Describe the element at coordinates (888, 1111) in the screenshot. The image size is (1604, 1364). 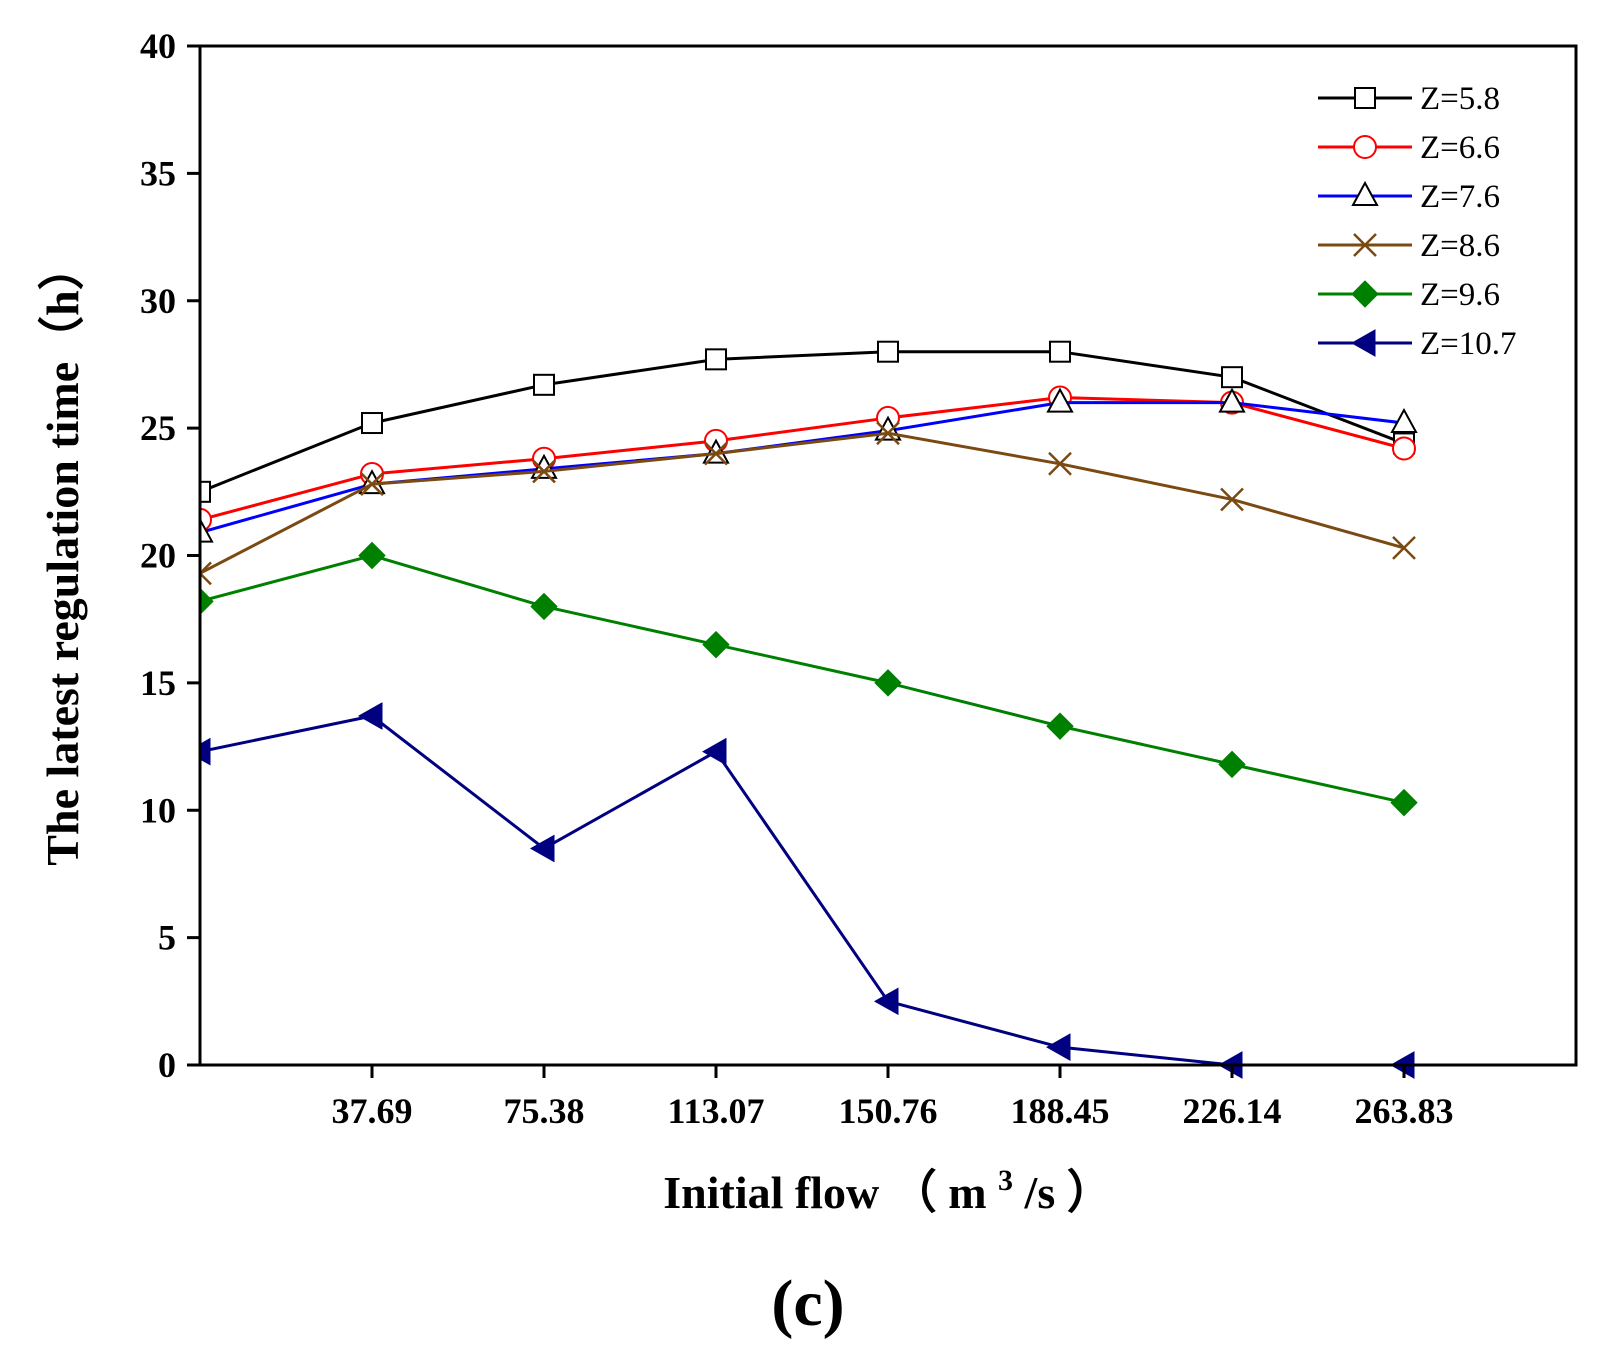
I see `x-tick-label: 150.76` at that location.